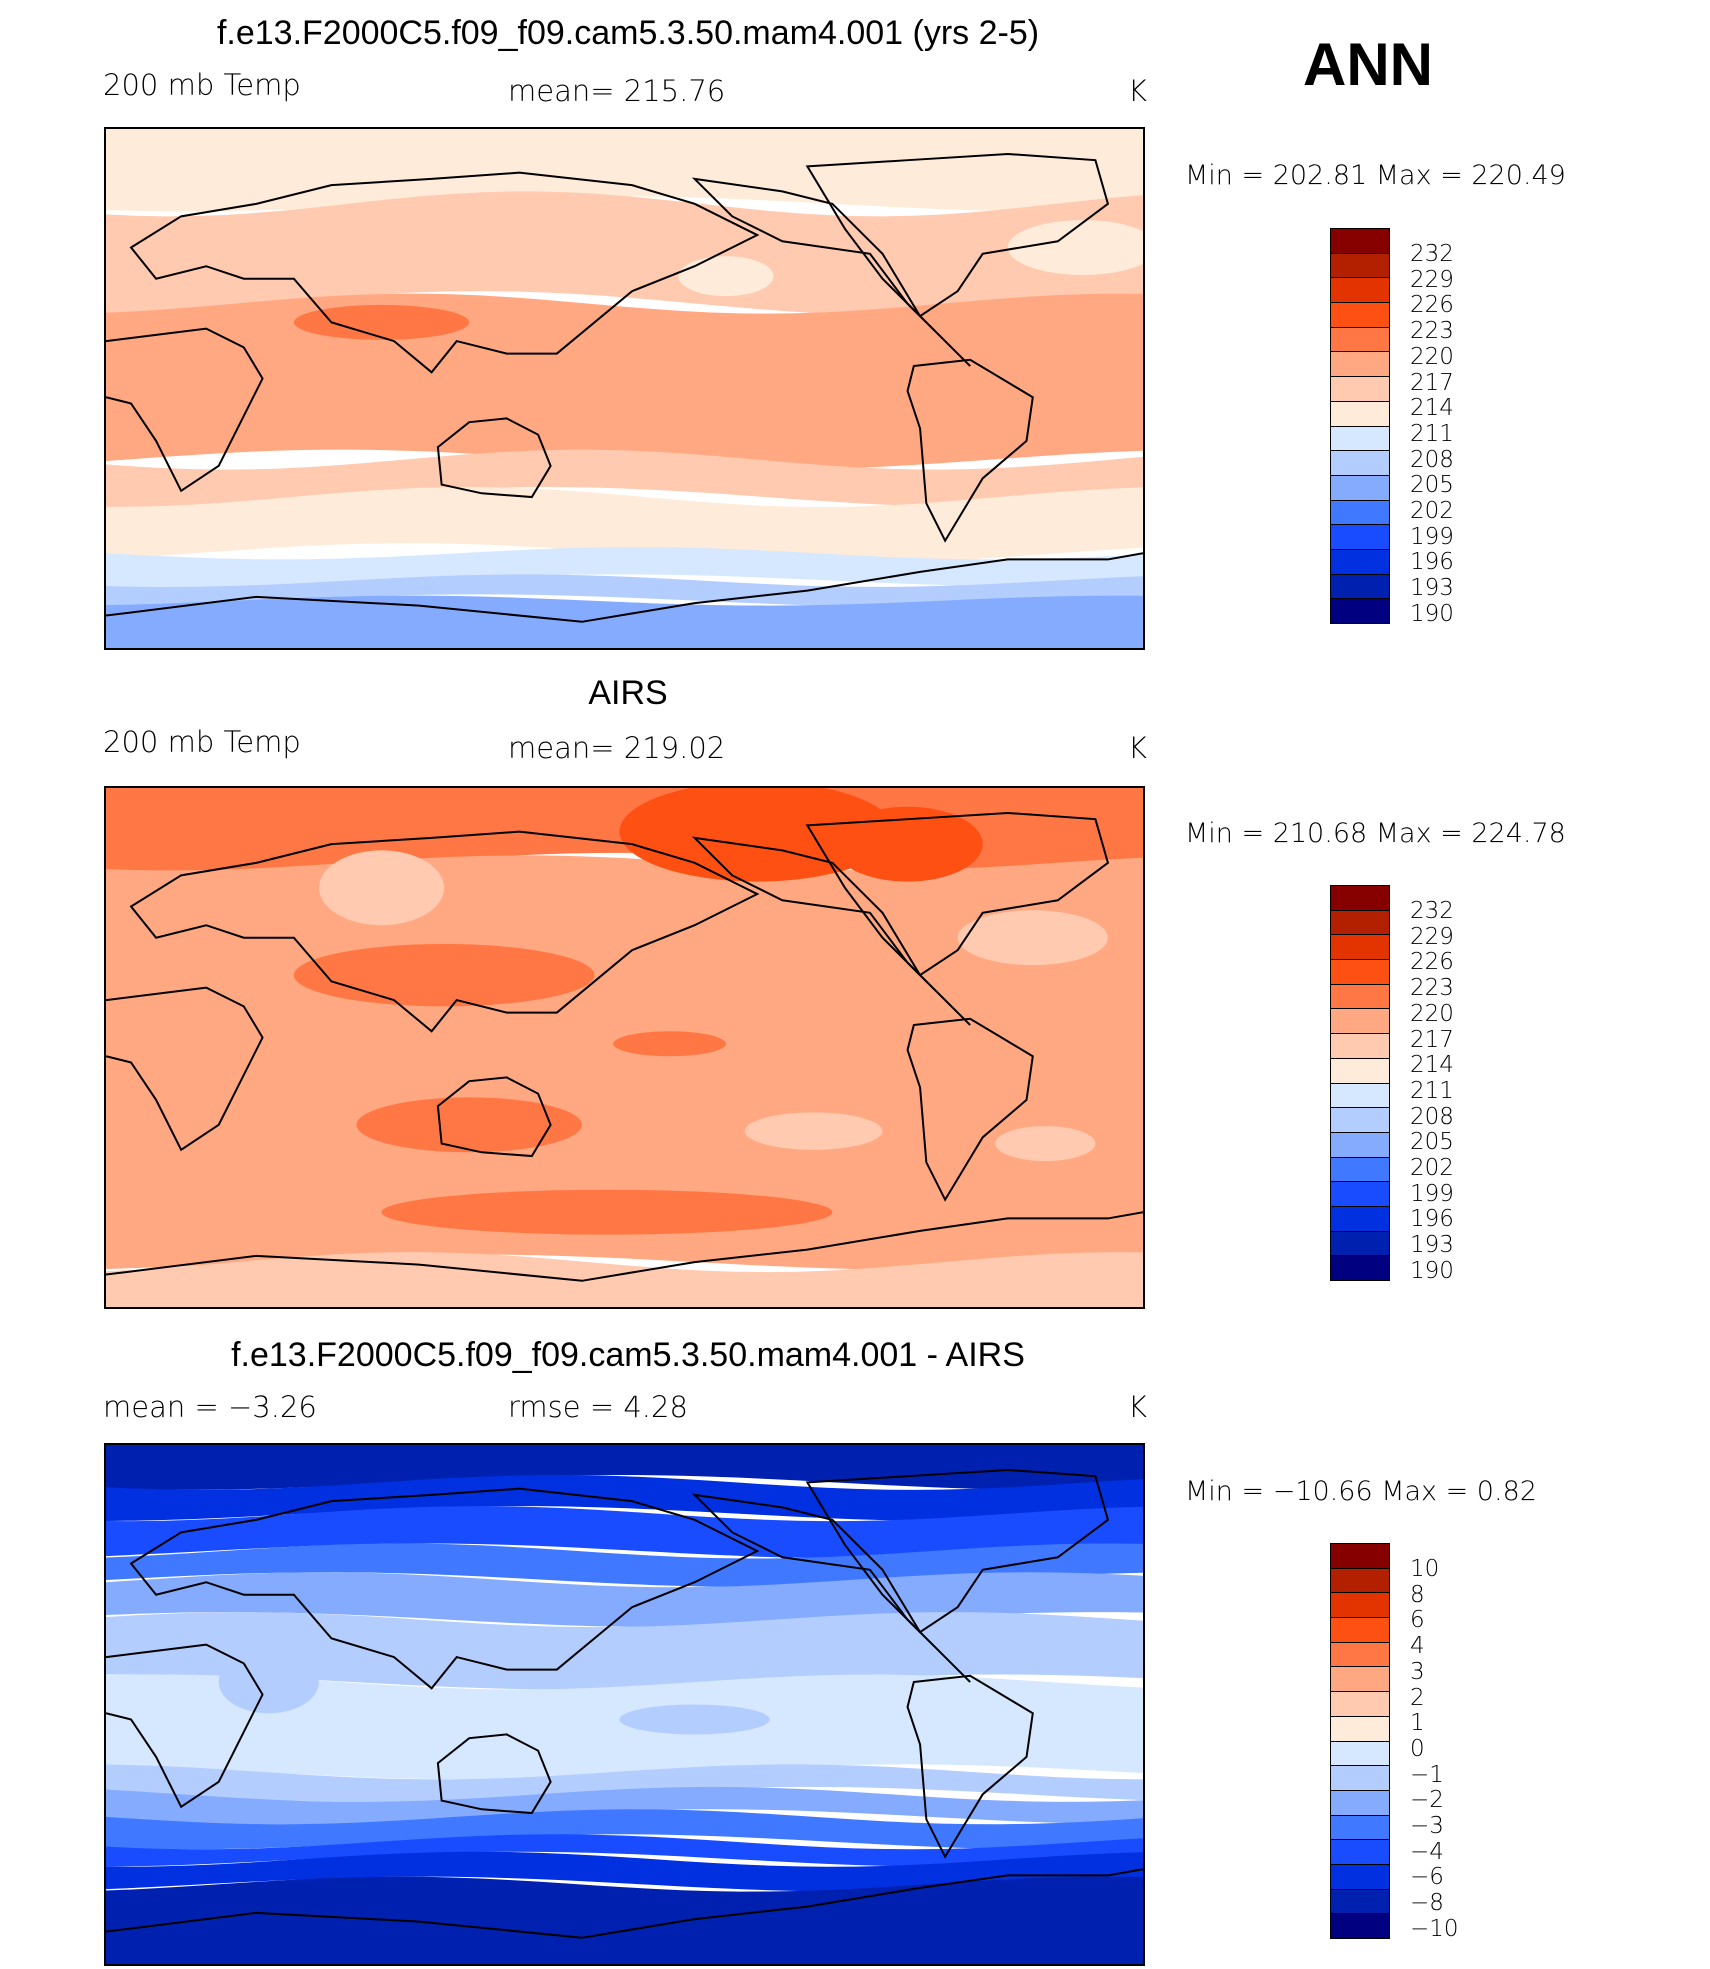 The width and height of the screenshot is (1710, 1969). What do you see at coordinates (1368, 64) in the screenshot?
I see `season-label: ANN` at bounding box center [1368, 64].